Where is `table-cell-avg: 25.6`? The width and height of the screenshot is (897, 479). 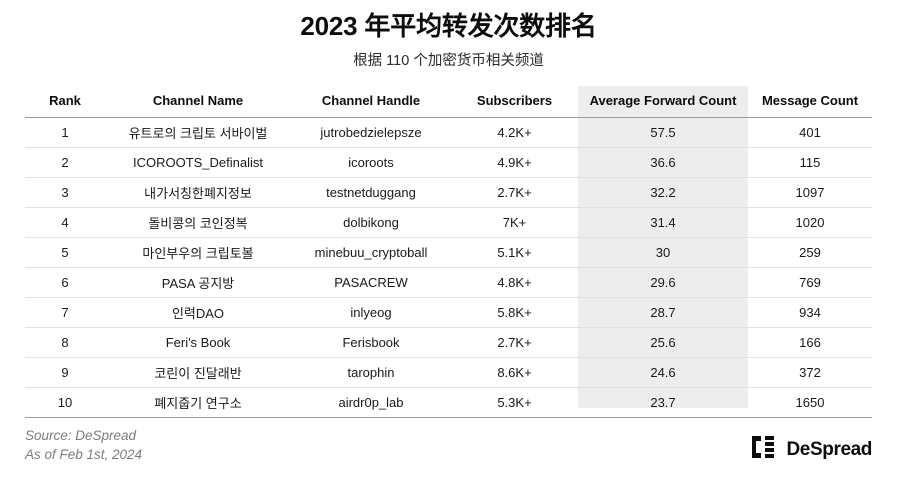
table-cell-avg: 25.6 is located at coordinates (663, 342).